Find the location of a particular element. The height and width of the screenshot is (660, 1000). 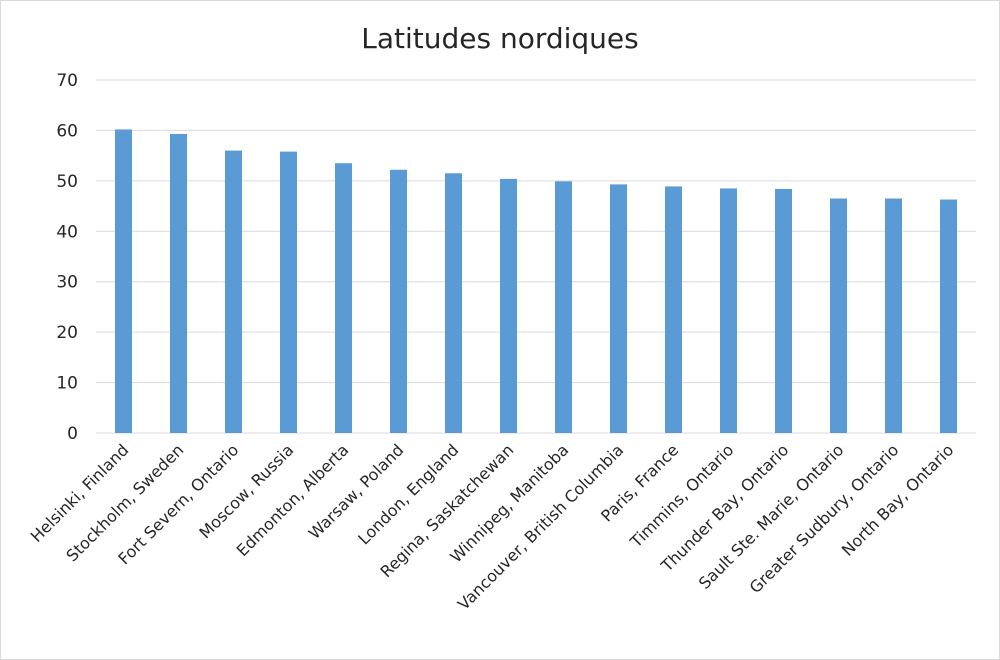

x-category-label: Moscow, Russia is located at coordinates (246, 491).